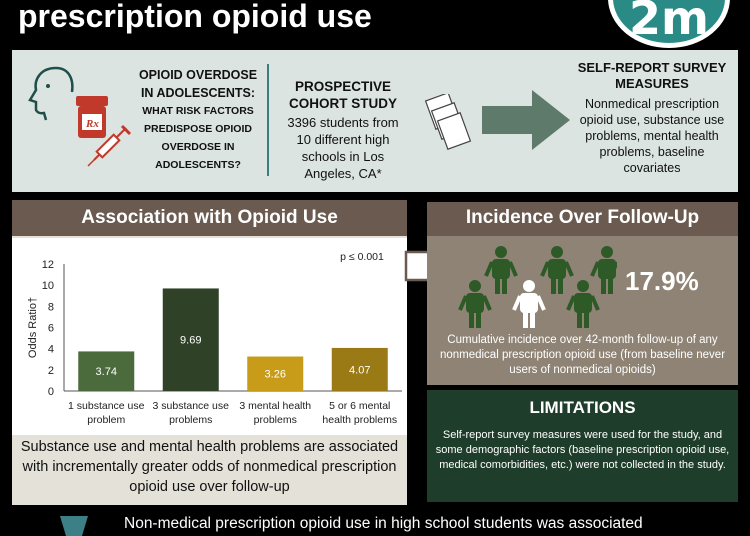 This screenshot has height=536, width=750. Describe the element at coordinates (198, 111) in the screenshot. I see `question-line: WHAT RISK FACTORS` at that location.